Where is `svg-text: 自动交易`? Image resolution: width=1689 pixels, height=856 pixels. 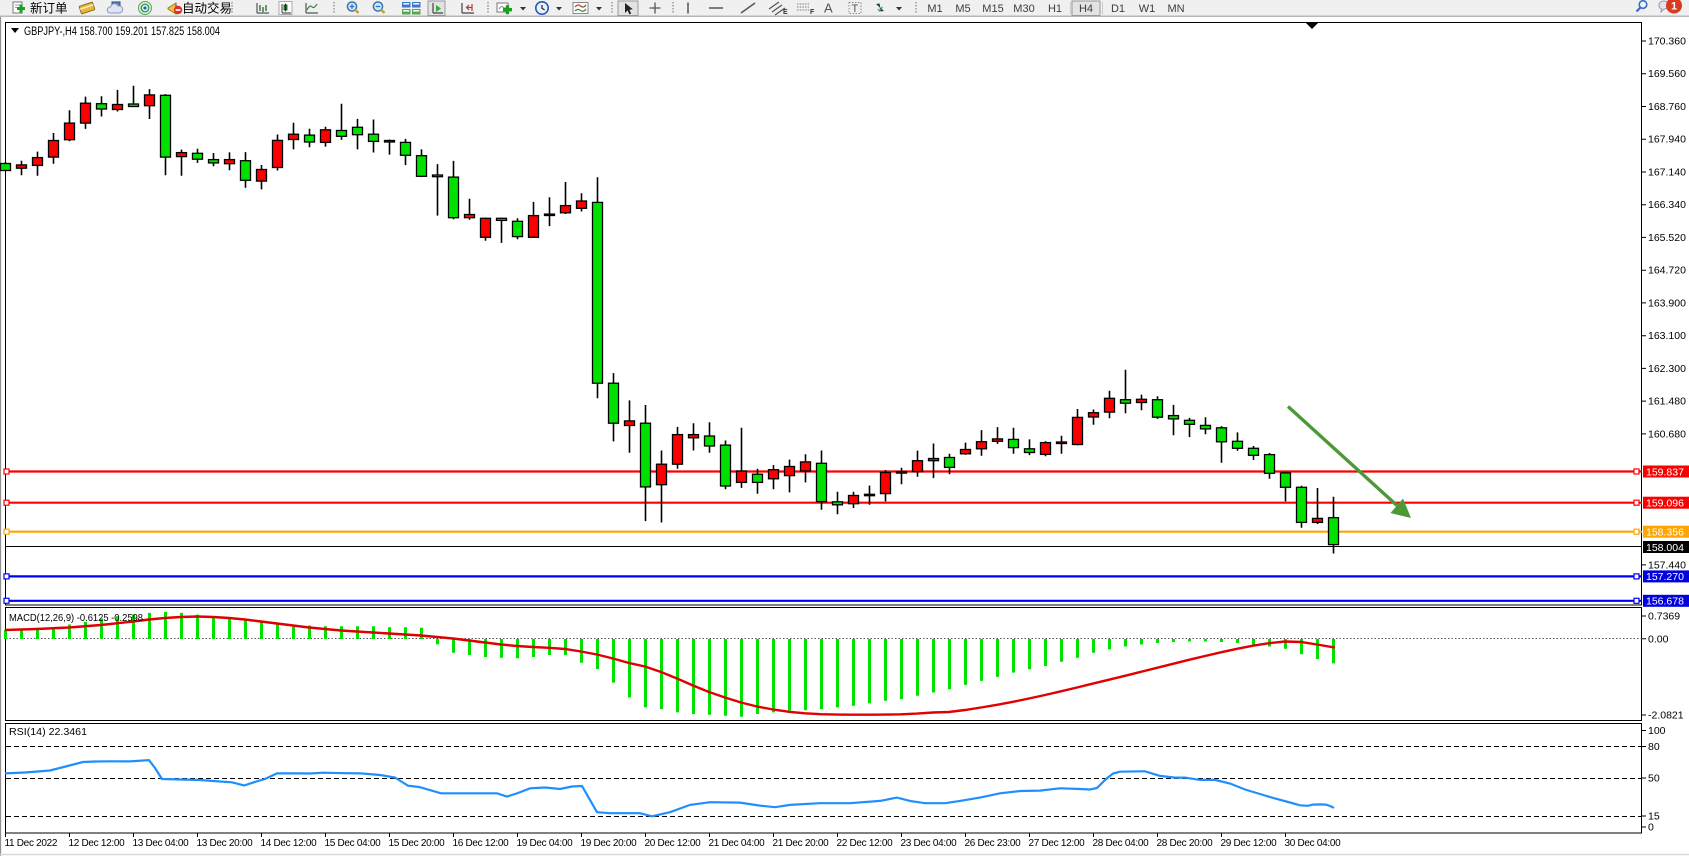
svg-text: 自动交易 is located at coordinates (207, 8).